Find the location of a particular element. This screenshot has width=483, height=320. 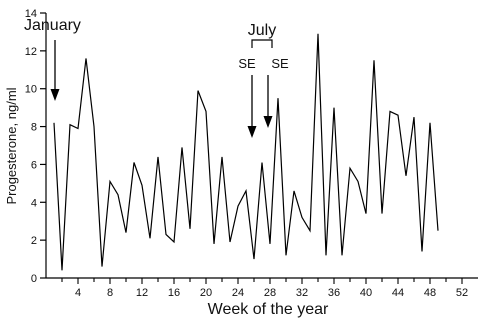

x-tick-label: 52 is located at coordinates (462, 293).